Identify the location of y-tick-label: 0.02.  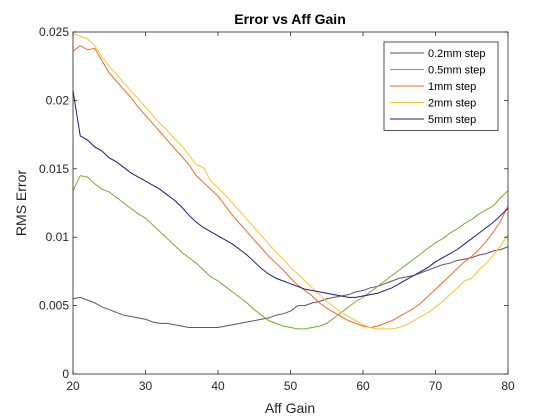
(58, 100).